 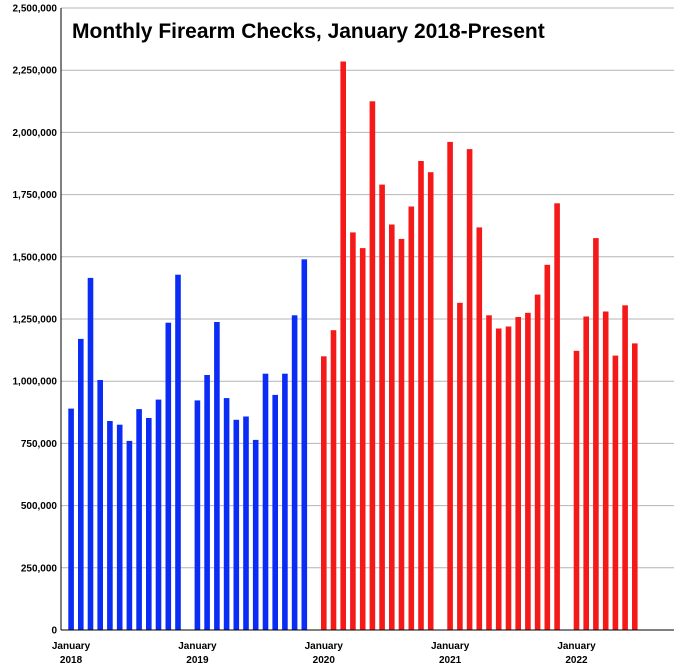 What do you see at coordinates (35, 9) in the screenshot?
I see `y-tick-label: 2,500,000` at bounding box center [35, 9].